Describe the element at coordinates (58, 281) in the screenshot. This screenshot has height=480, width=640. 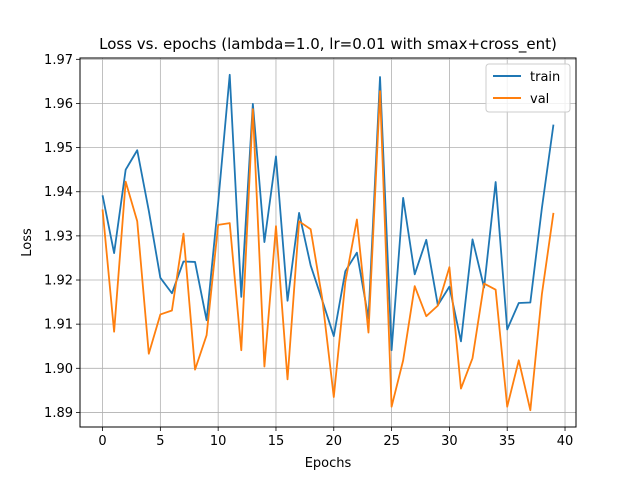
I see `y-tick-label: 1.92` at that location.